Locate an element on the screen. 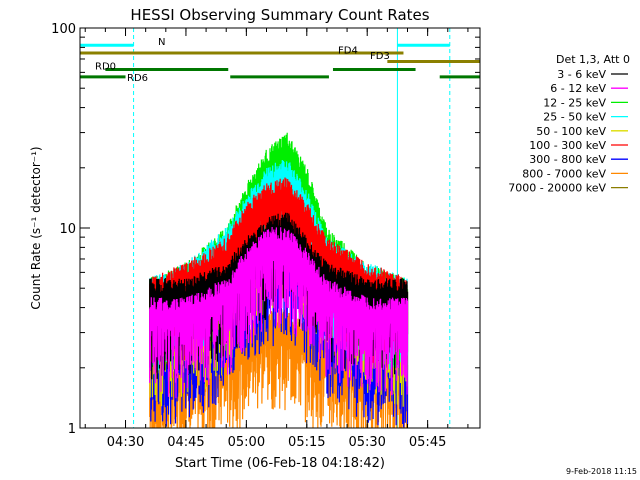  x-tick-label: 05:00 is located at coordinates (246, 442).